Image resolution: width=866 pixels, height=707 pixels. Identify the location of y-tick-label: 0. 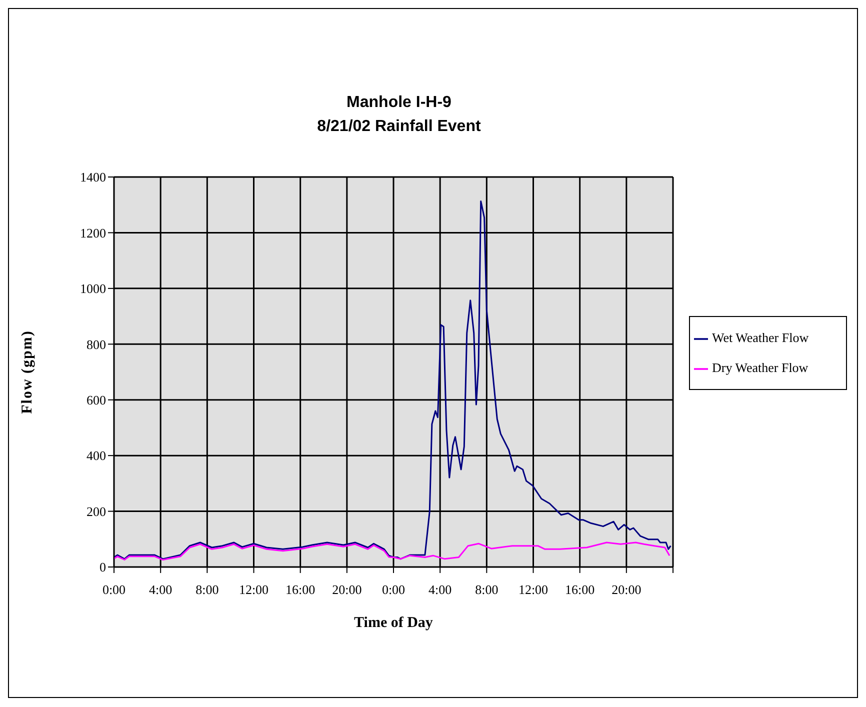
(103, 567).